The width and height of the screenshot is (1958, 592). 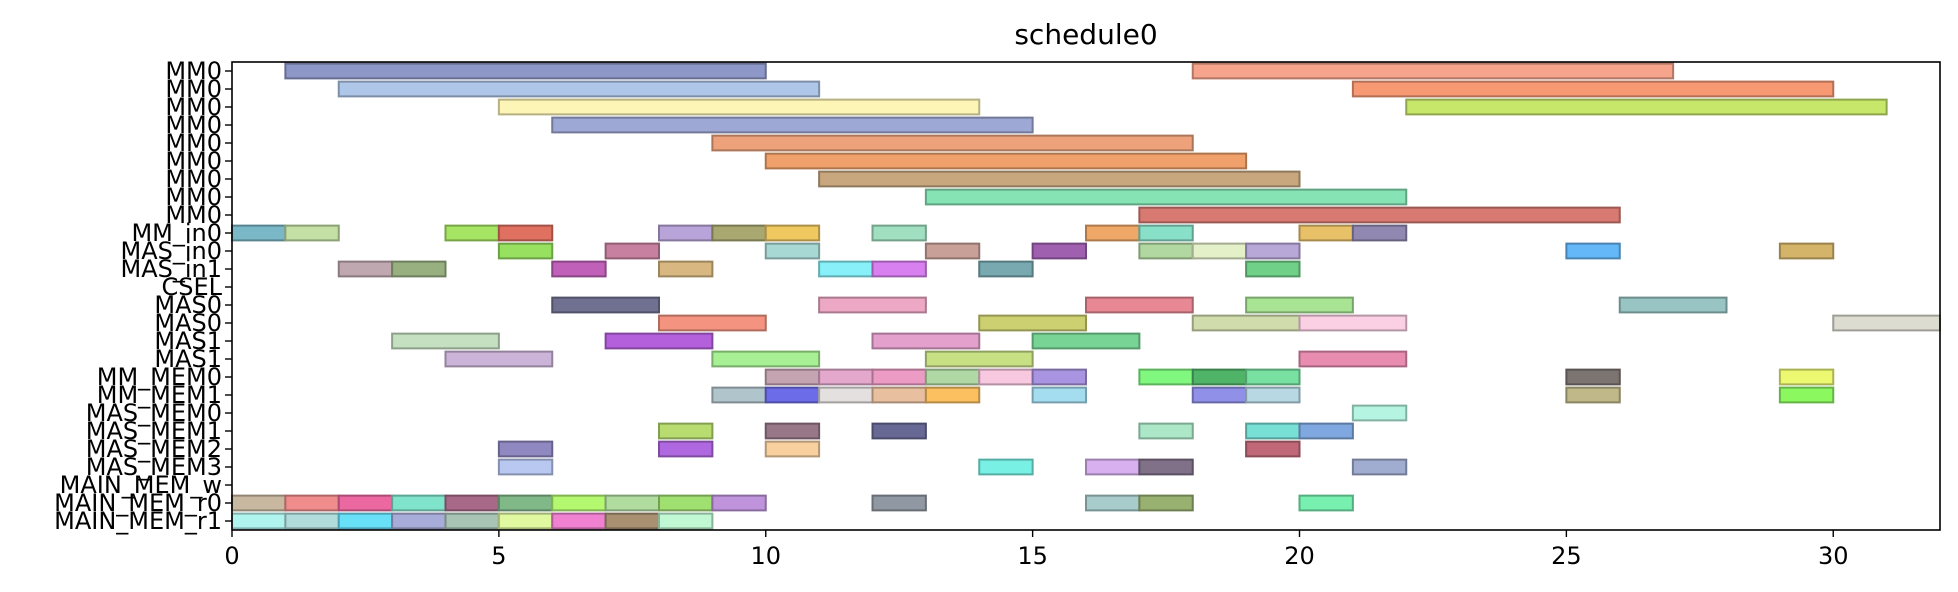 I want to click on x-axis: 0 5 10 15 20 25 30, so click(x=1036, y=550).